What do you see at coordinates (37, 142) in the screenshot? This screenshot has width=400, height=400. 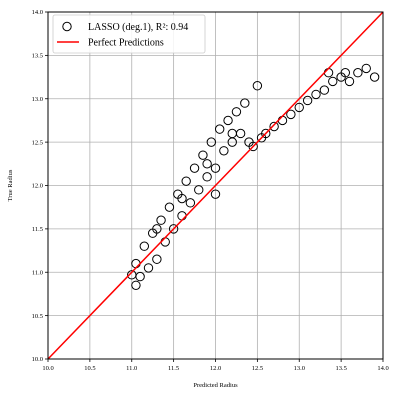 I see `y-tick-label: 12.5` at bounding box center [37, 142].